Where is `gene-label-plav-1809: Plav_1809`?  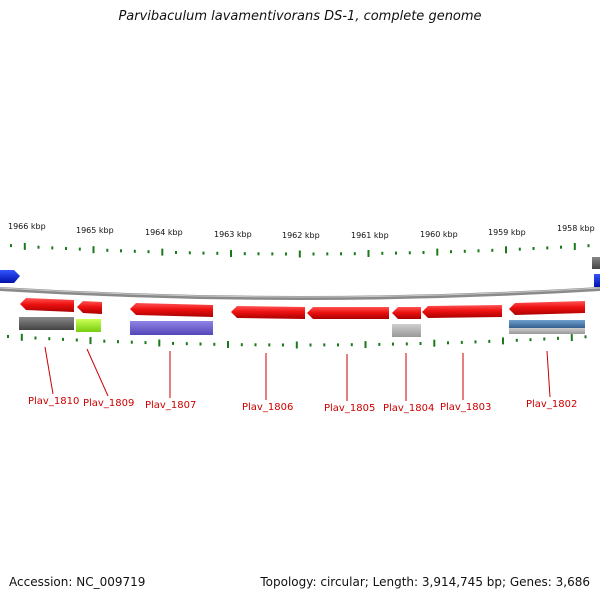 gene-label-plav-1809: Plav_1809 is located at coordinates (108, 403).